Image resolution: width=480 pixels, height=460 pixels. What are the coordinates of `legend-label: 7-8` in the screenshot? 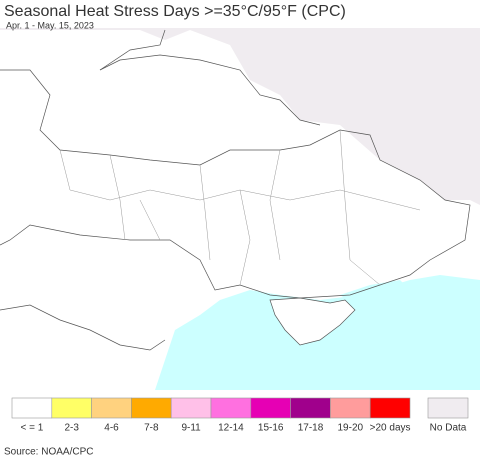 It's located at (151, 428).